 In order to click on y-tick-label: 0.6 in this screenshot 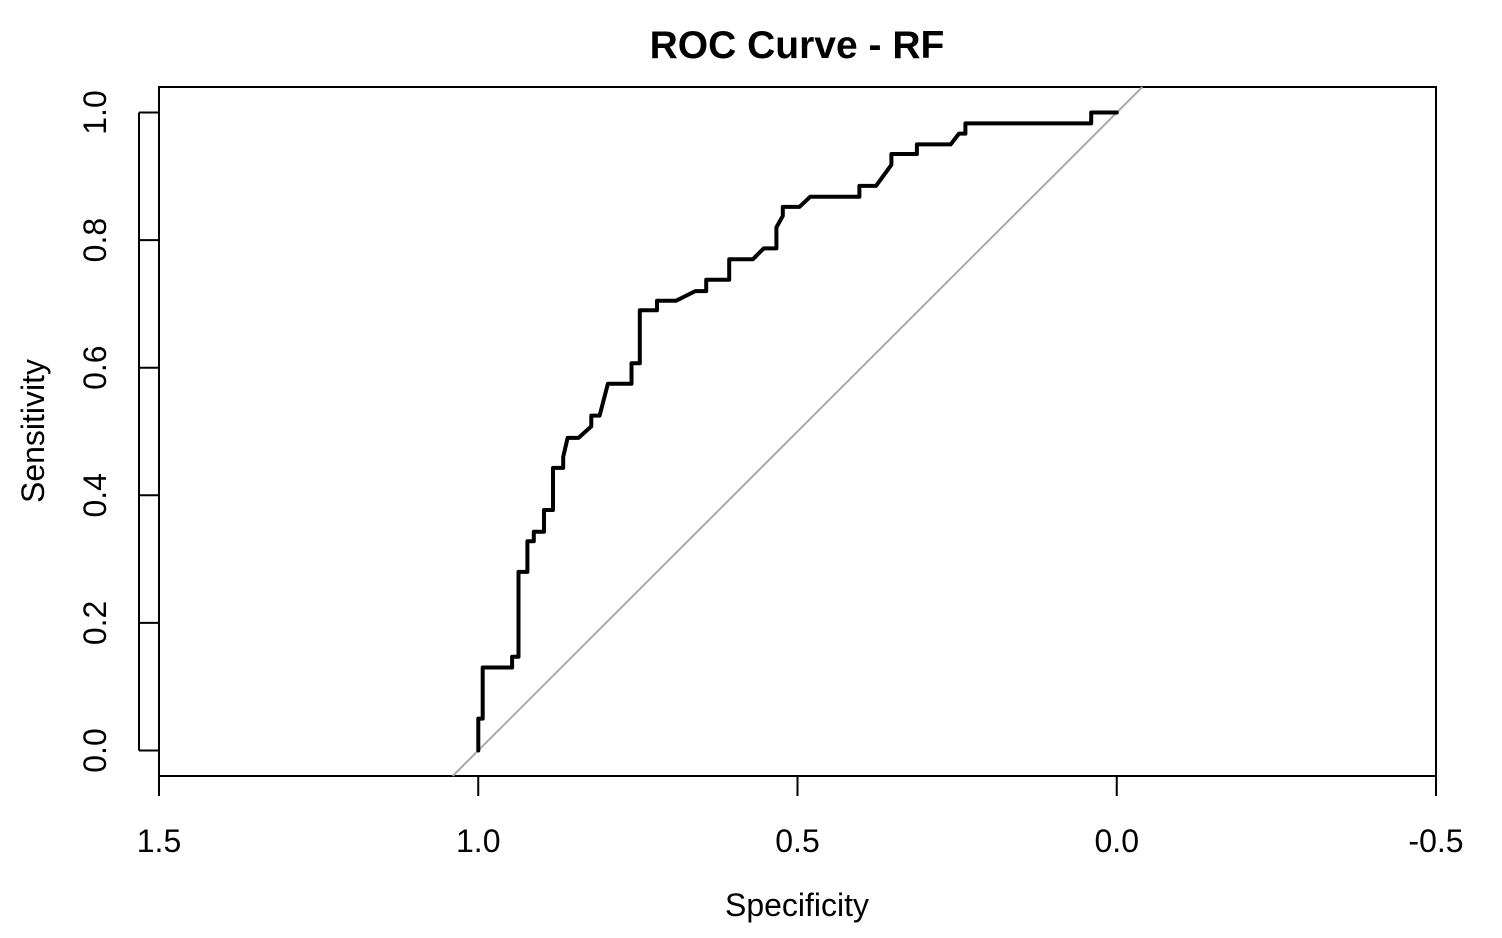, I will do `click(95, 367)`.